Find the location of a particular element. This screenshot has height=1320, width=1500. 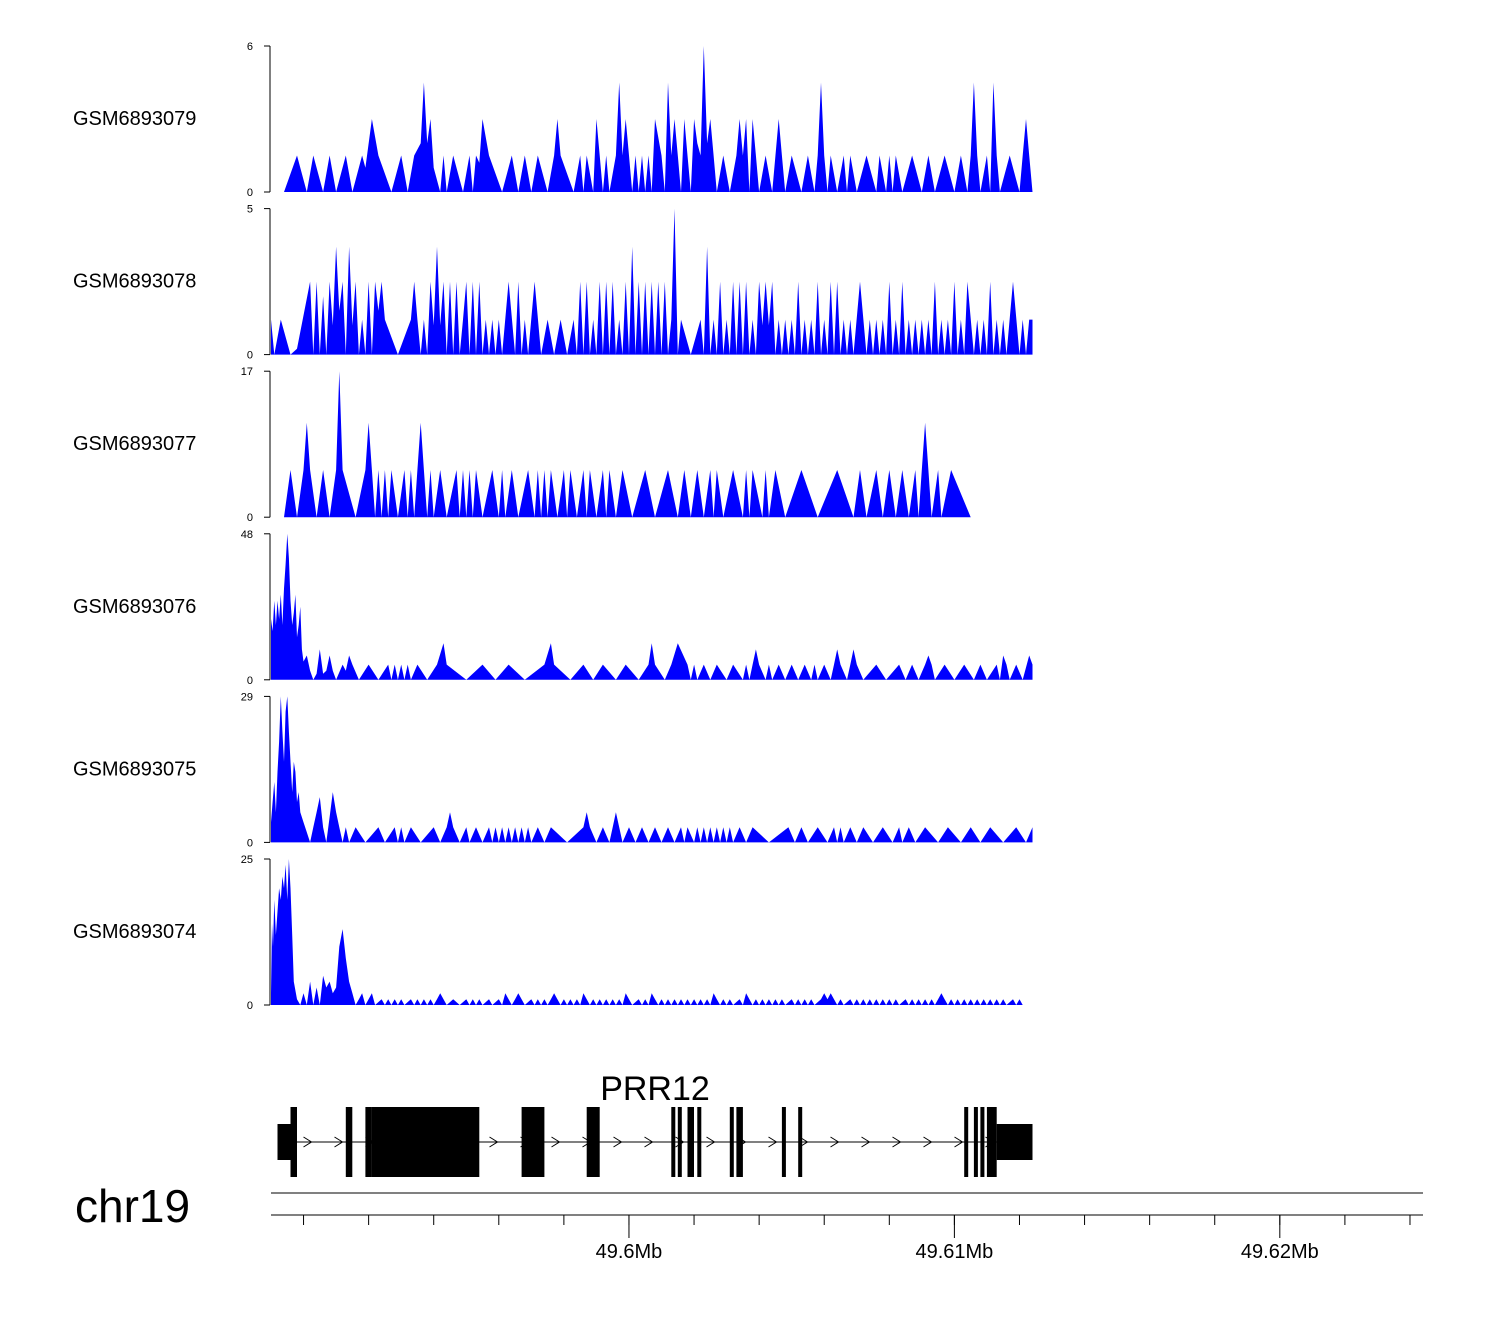

track-name-label: GSM6893077 is located at coordinates (134, 444).